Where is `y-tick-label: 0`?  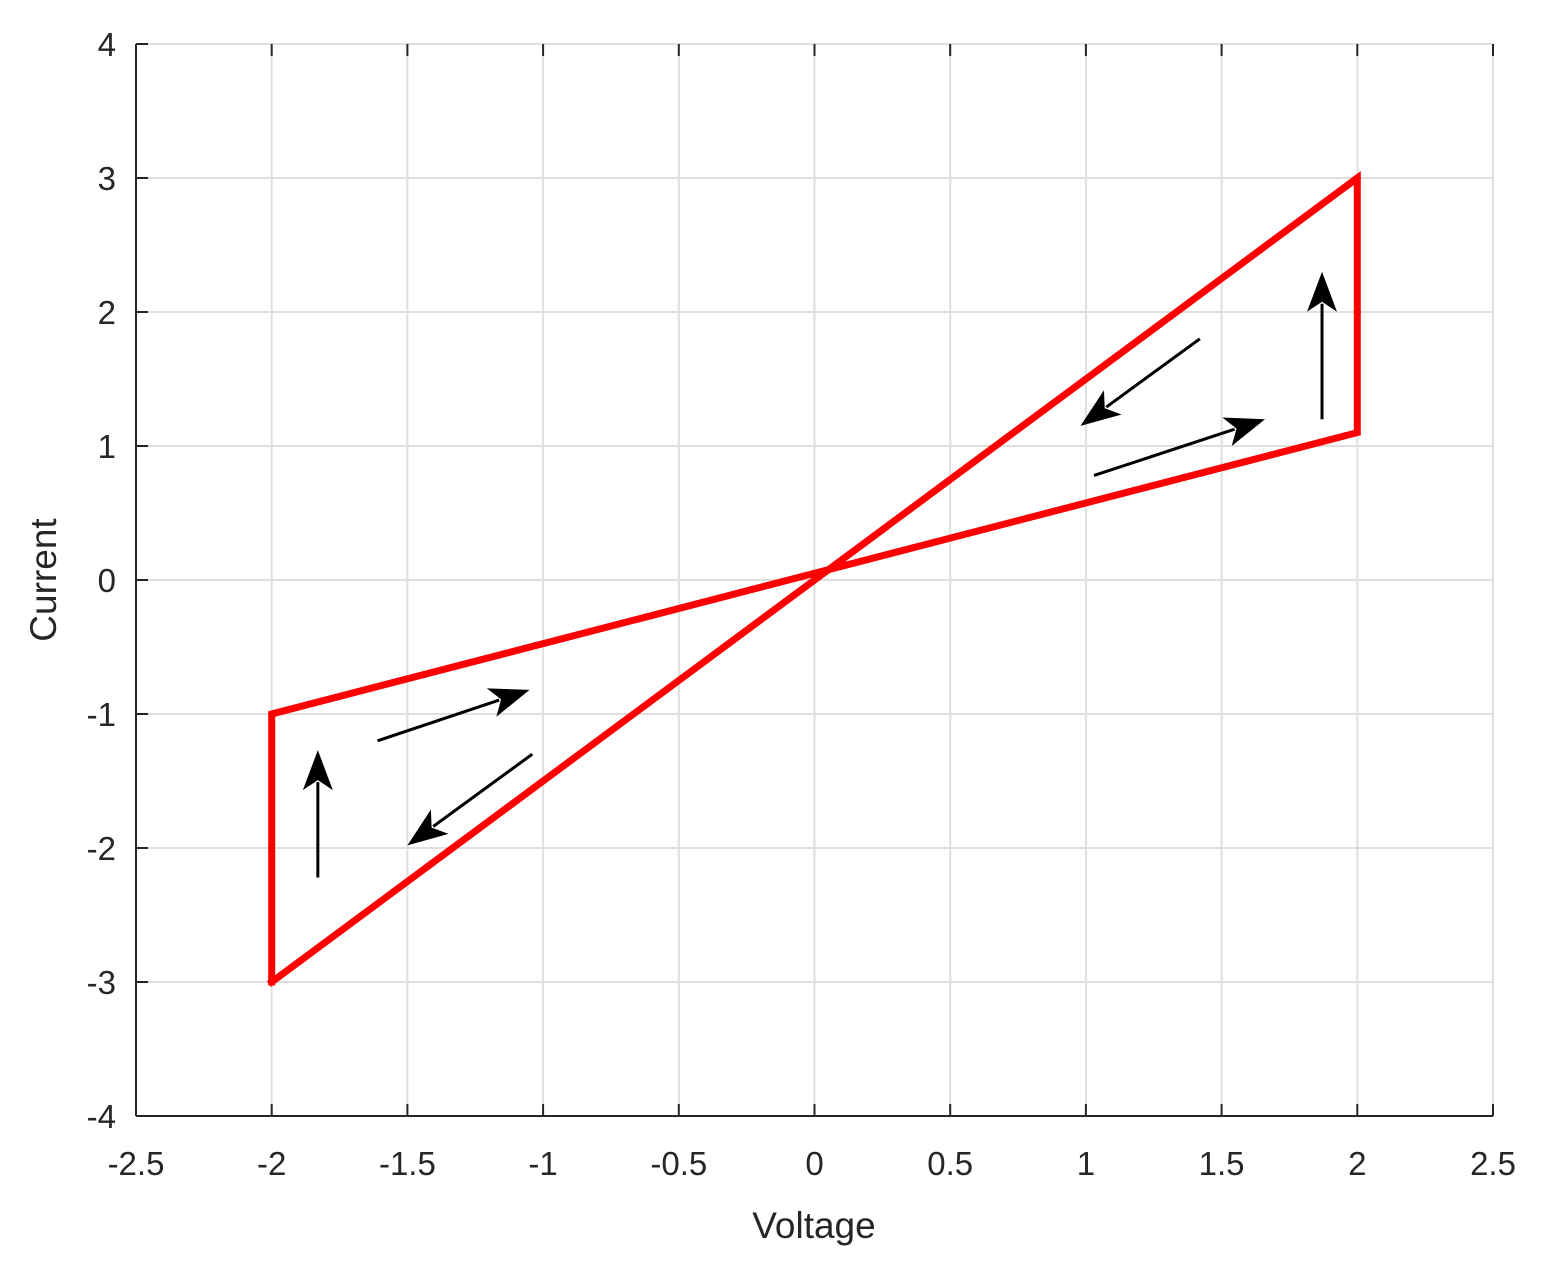
y-tick-label: 0 is located at coordinates (107, 580).